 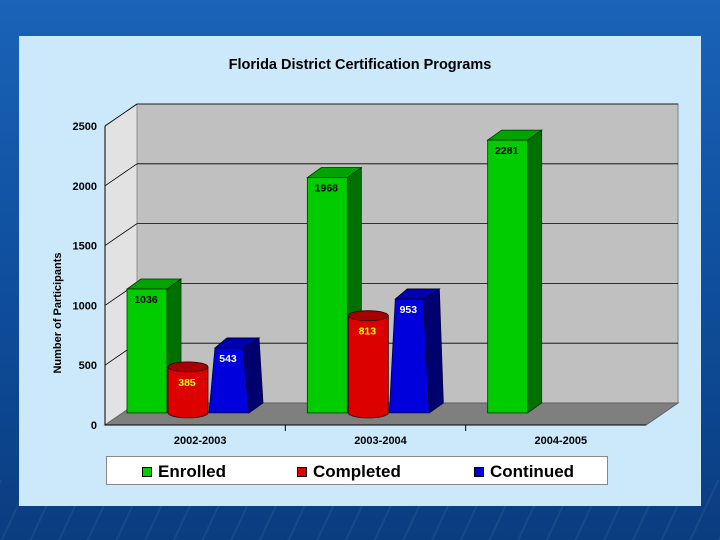 What do you see at coordinates (507, 151) in the screenshot?
I see `data-label: 2281` at bounding box center [507, 151].